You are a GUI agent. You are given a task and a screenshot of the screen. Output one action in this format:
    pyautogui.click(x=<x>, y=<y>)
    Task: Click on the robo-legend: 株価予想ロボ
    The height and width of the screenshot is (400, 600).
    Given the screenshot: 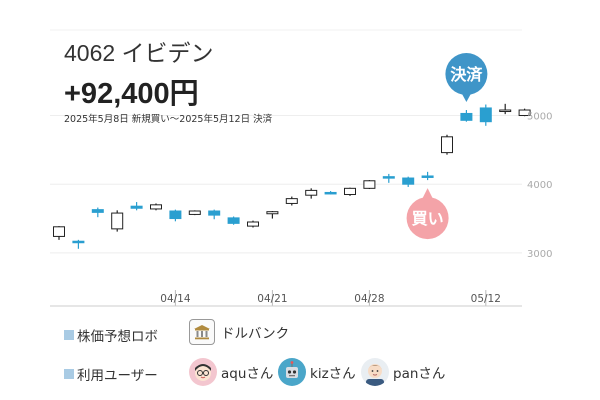 What is the action you would take?
    pyautogui.click(x=111, y=335)
    